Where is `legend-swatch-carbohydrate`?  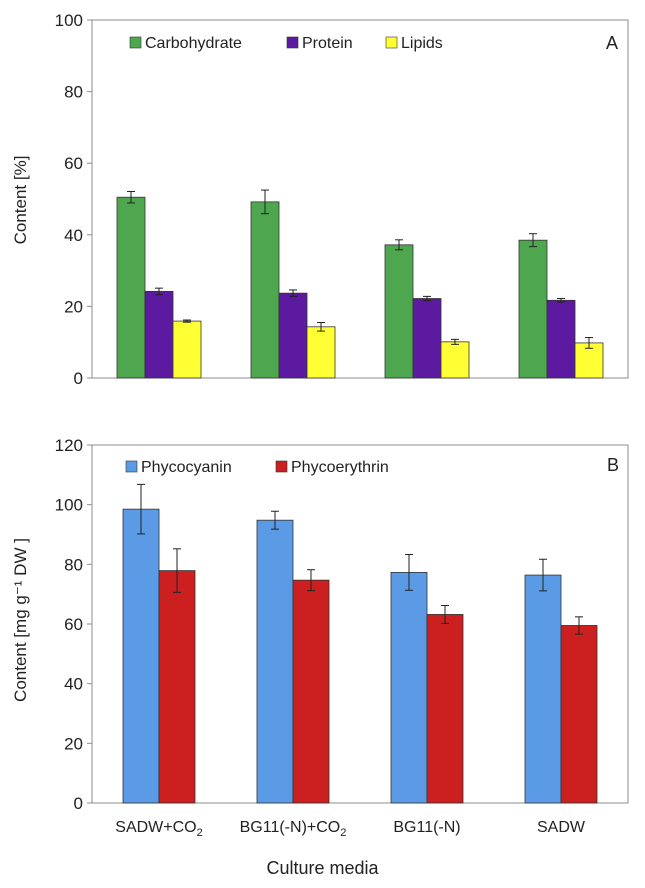 legend-swatch-carbohydrate is located at coordinates (135, 42).